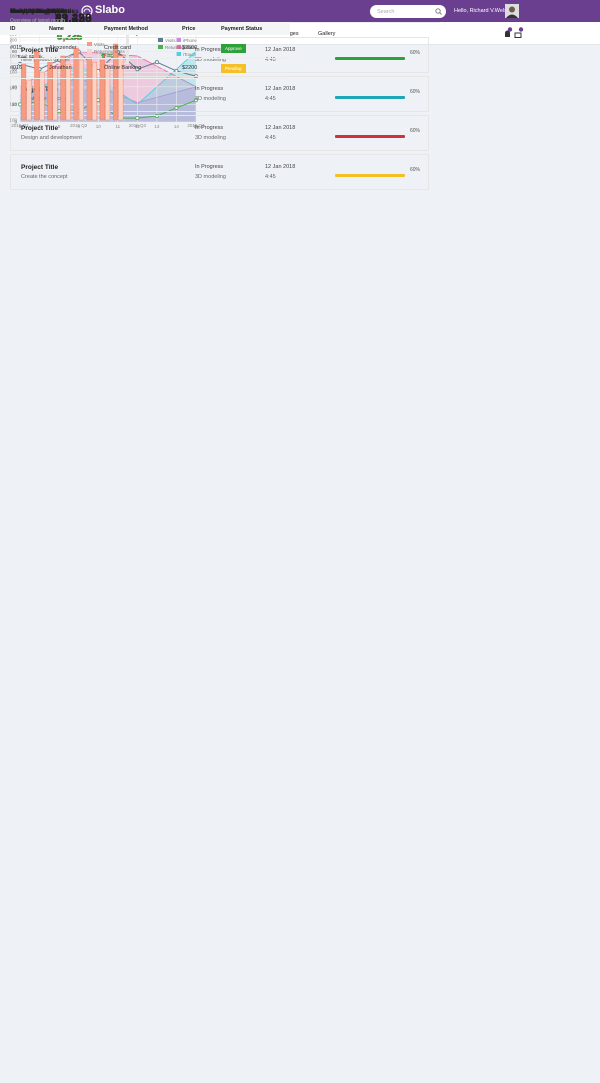 The width and height of the screenshot is (600, 1083). What do you see at coordinates (16, 48) in the screenshot?
I see `table-cell: #015` at bounding box center [16, 48].